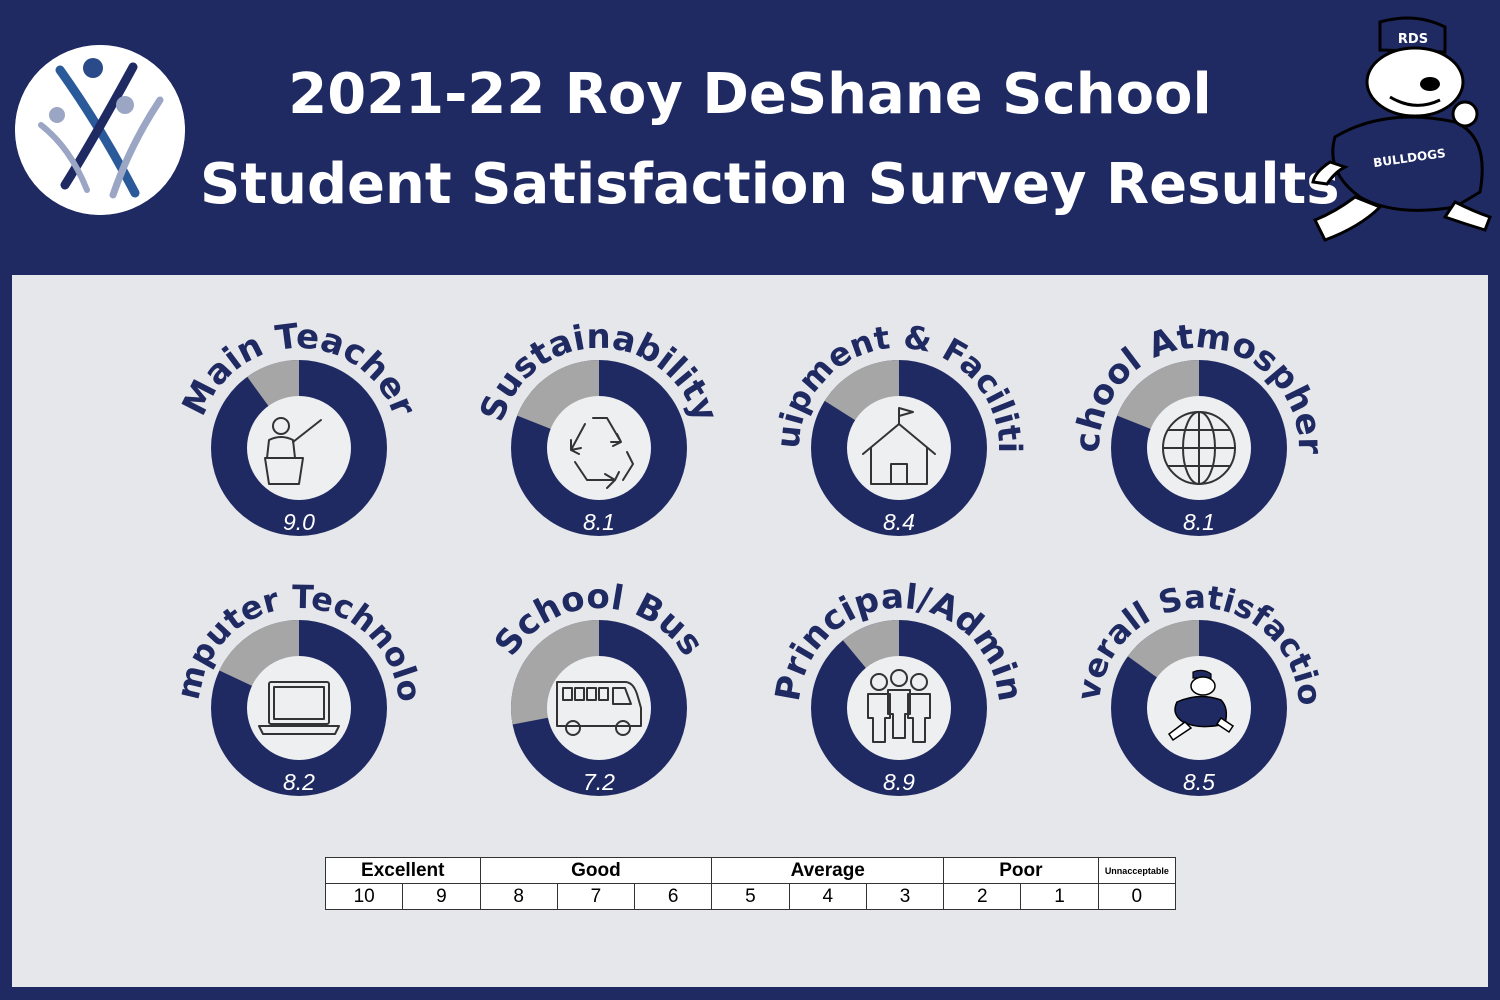 The image size is (1500, 1000). Describe the element at coordinates (1021, 870) in the screenshot. I see `scale-category: Poor` at that location.